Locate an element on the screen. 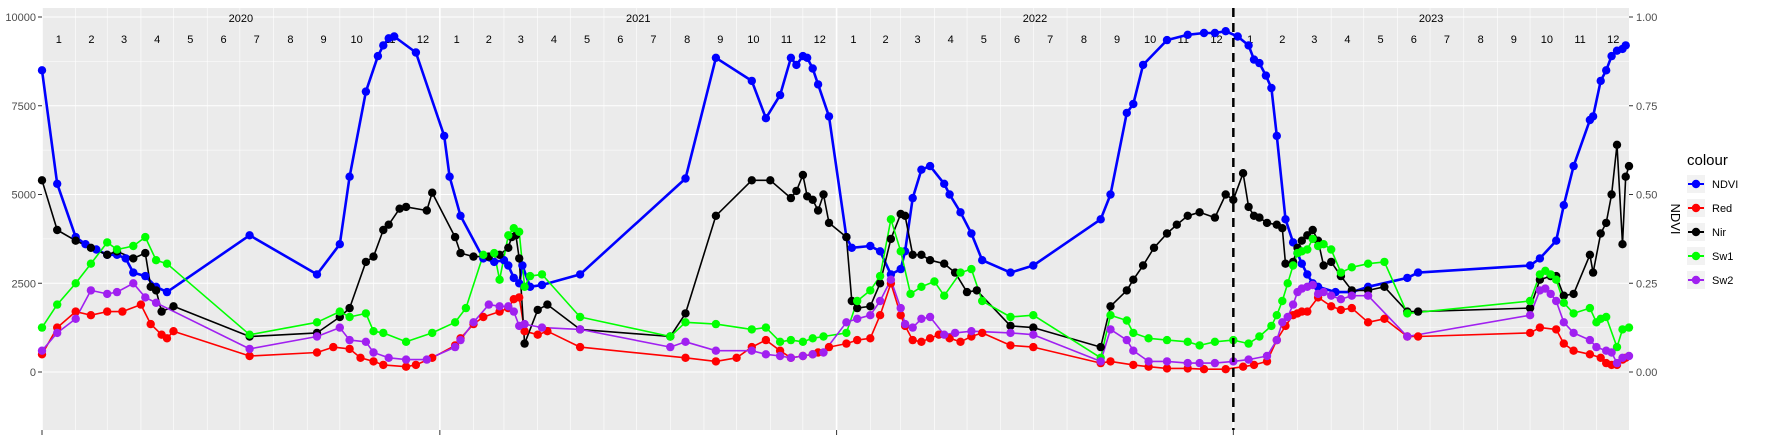 The width and height of the screenshot is (1773, 442). month-label: 8 is located at coordinates (687, 40).